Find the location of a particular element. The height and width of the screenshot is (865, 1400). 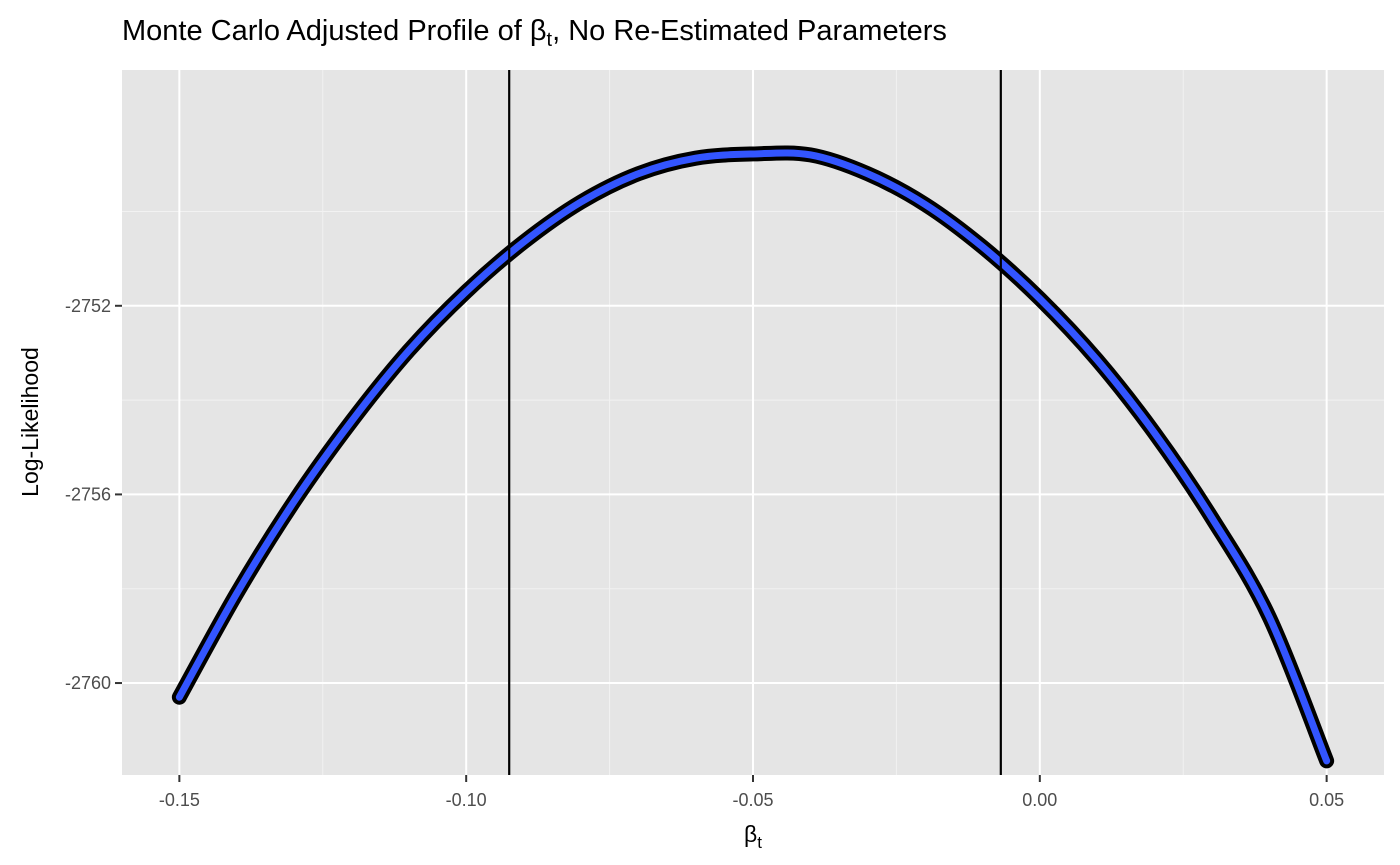

chart-title-subscript: t is located at coordinates (550, 40).